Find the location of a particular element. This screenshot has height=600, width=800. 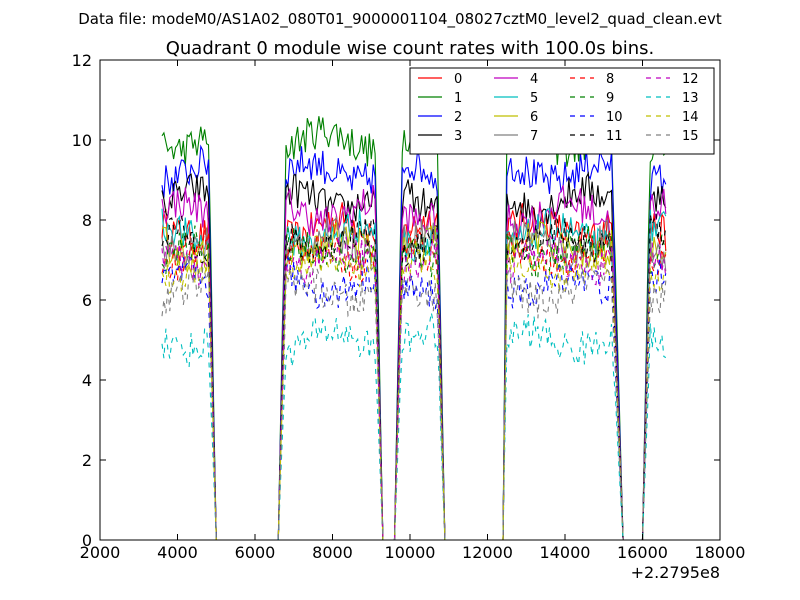

legend-label-4: 4 is located at coordinates (534, 79).